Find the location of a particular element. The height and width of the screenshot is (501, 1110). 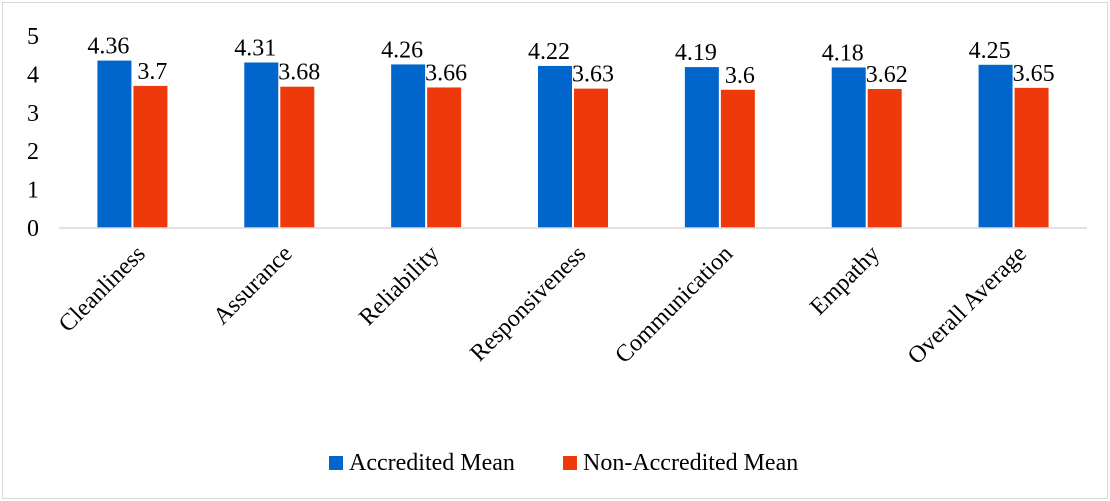

data-label: 4.26 is located at coordinates (402, 50).